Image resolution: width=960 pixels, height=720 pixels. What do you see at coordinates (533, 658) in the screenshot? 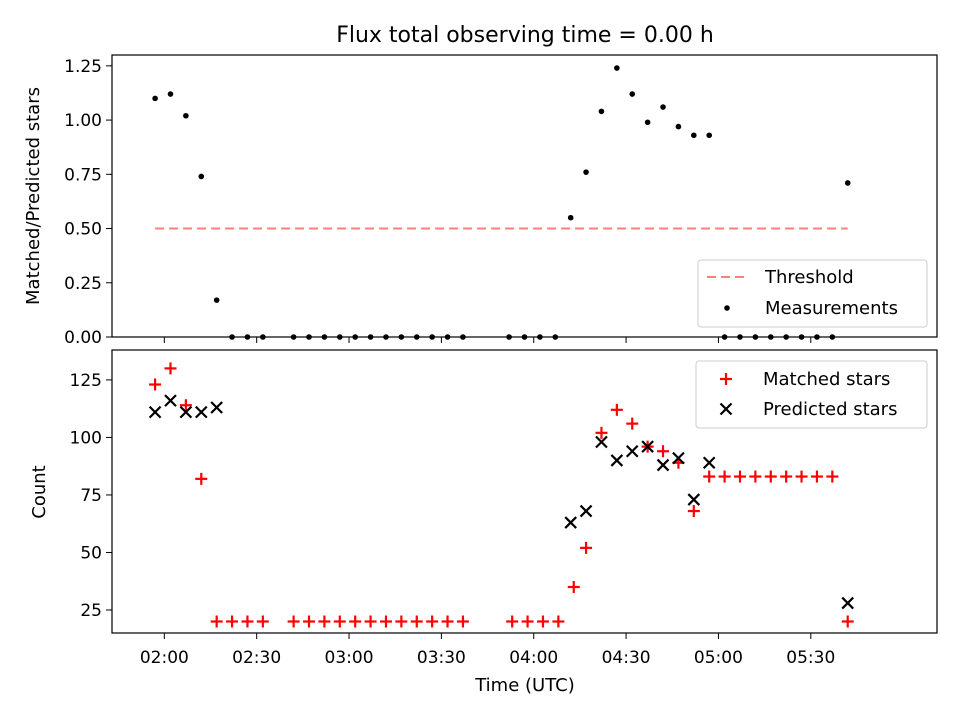
I see `x-tick-label: 04:00` at bounding box center [533, 658].